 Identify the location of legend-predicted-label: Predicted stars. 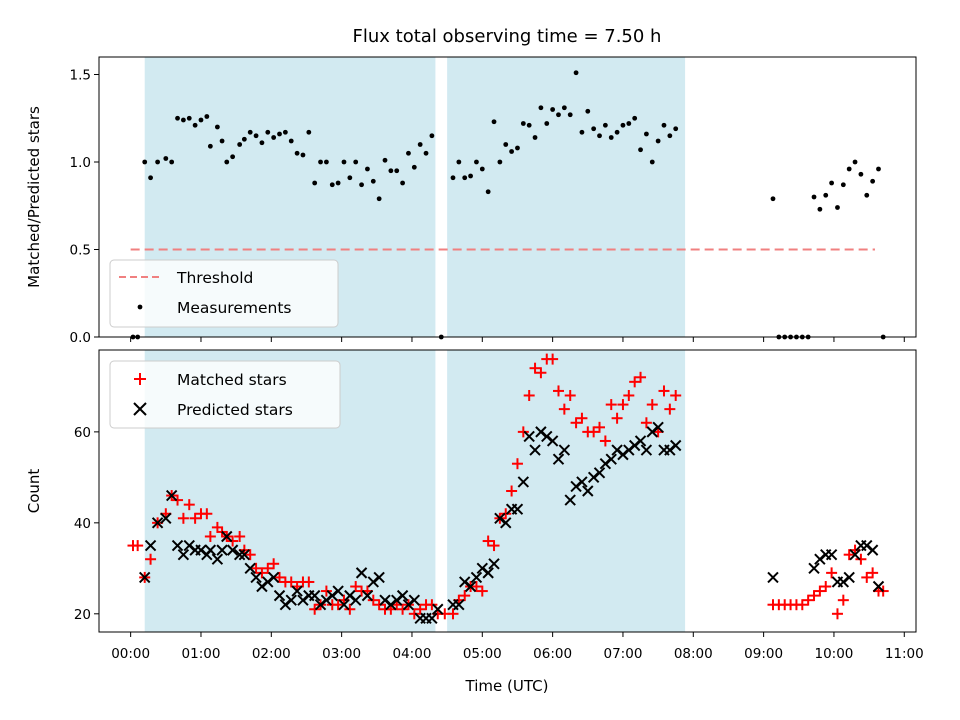
(235, 410).